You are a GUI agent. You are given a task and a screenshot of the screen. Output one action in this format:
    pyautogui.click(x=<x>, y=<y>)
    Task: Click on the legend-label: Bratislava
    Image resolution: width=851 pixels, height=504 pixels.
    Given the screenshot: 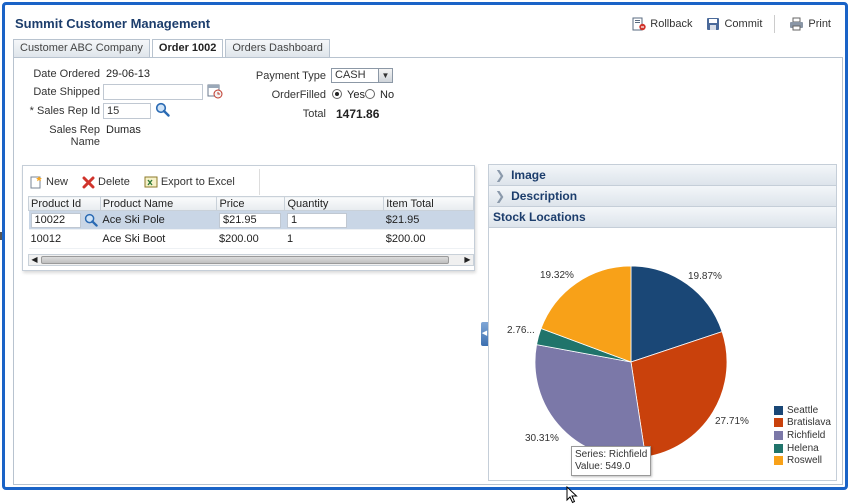 What is the action you would take?
    pyautogui.click(x=809, y=423)
    